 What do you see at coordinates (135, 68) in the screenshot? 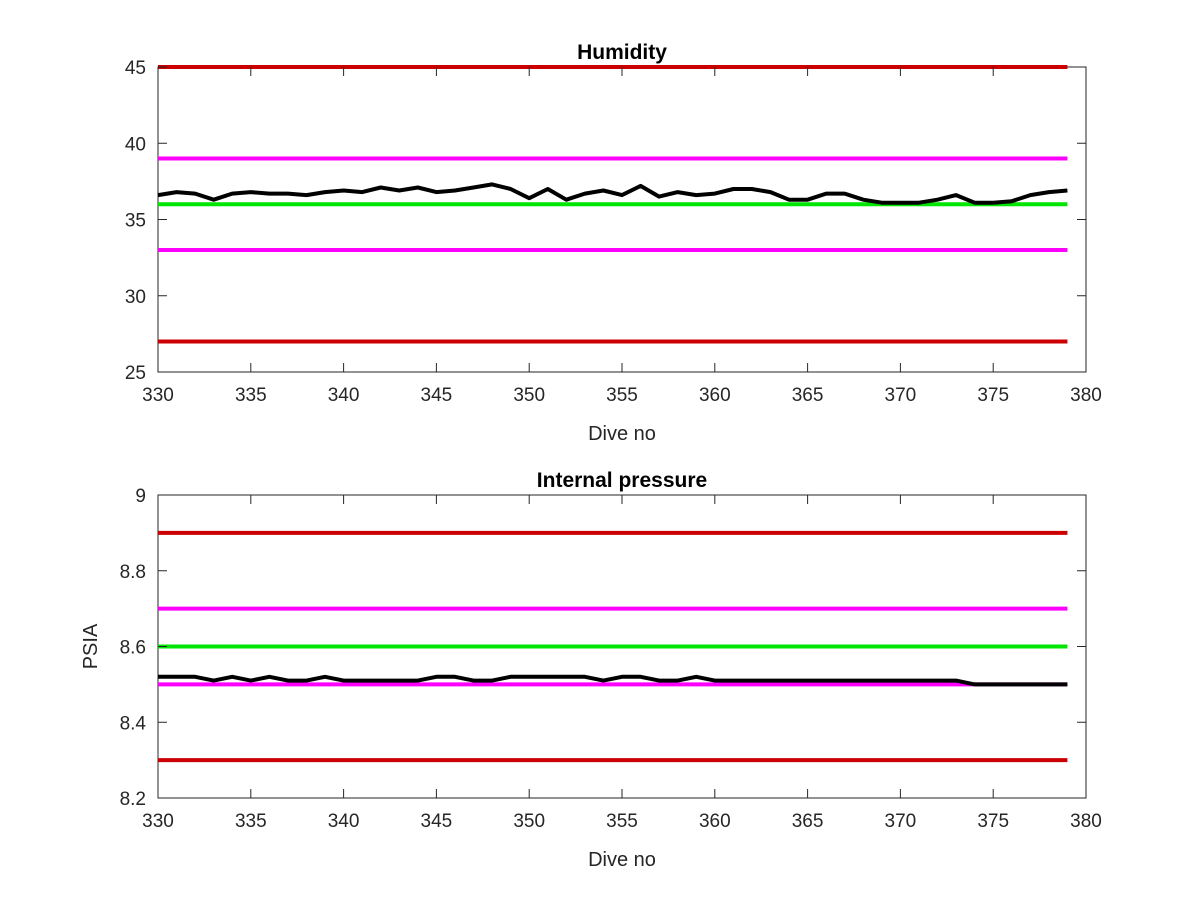
I see `y-tick-label: 45` at bounding box center [135, 68].